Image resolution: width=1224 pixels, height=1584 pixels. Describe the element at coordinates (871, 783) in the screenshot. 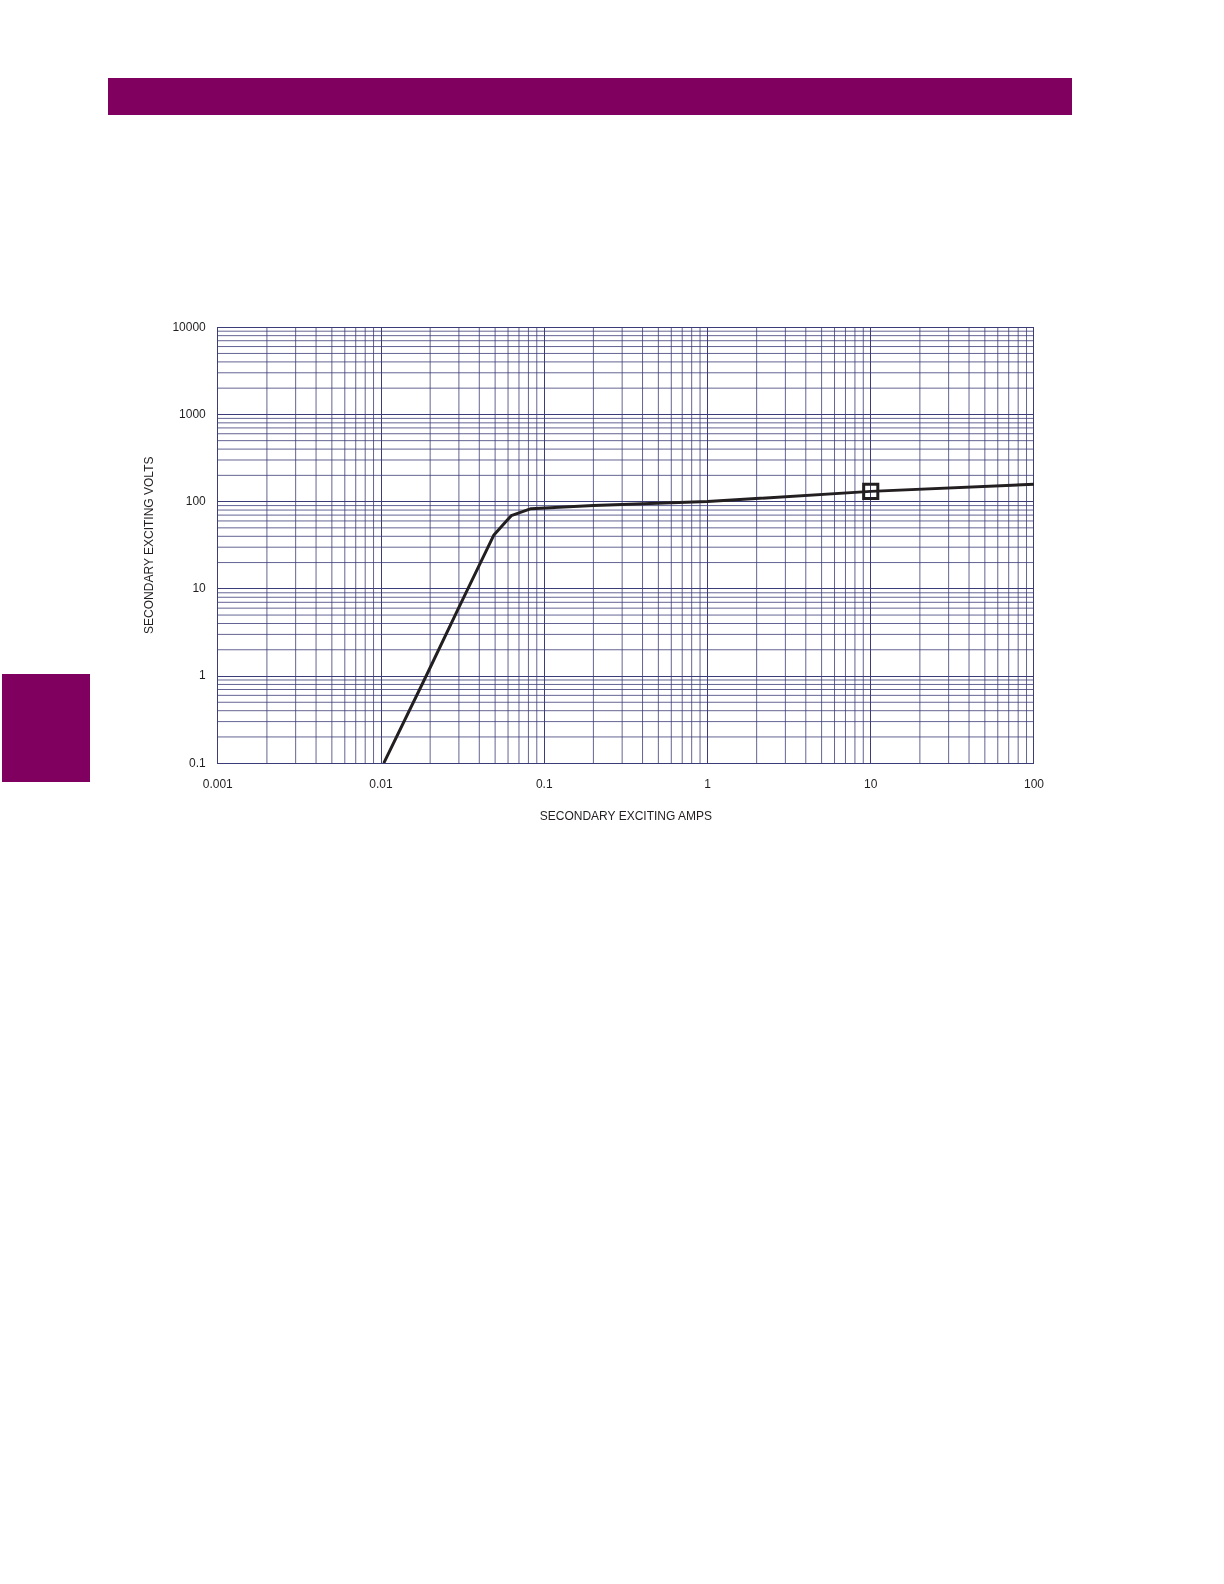

I see `x-tick-label: 10` at that location.